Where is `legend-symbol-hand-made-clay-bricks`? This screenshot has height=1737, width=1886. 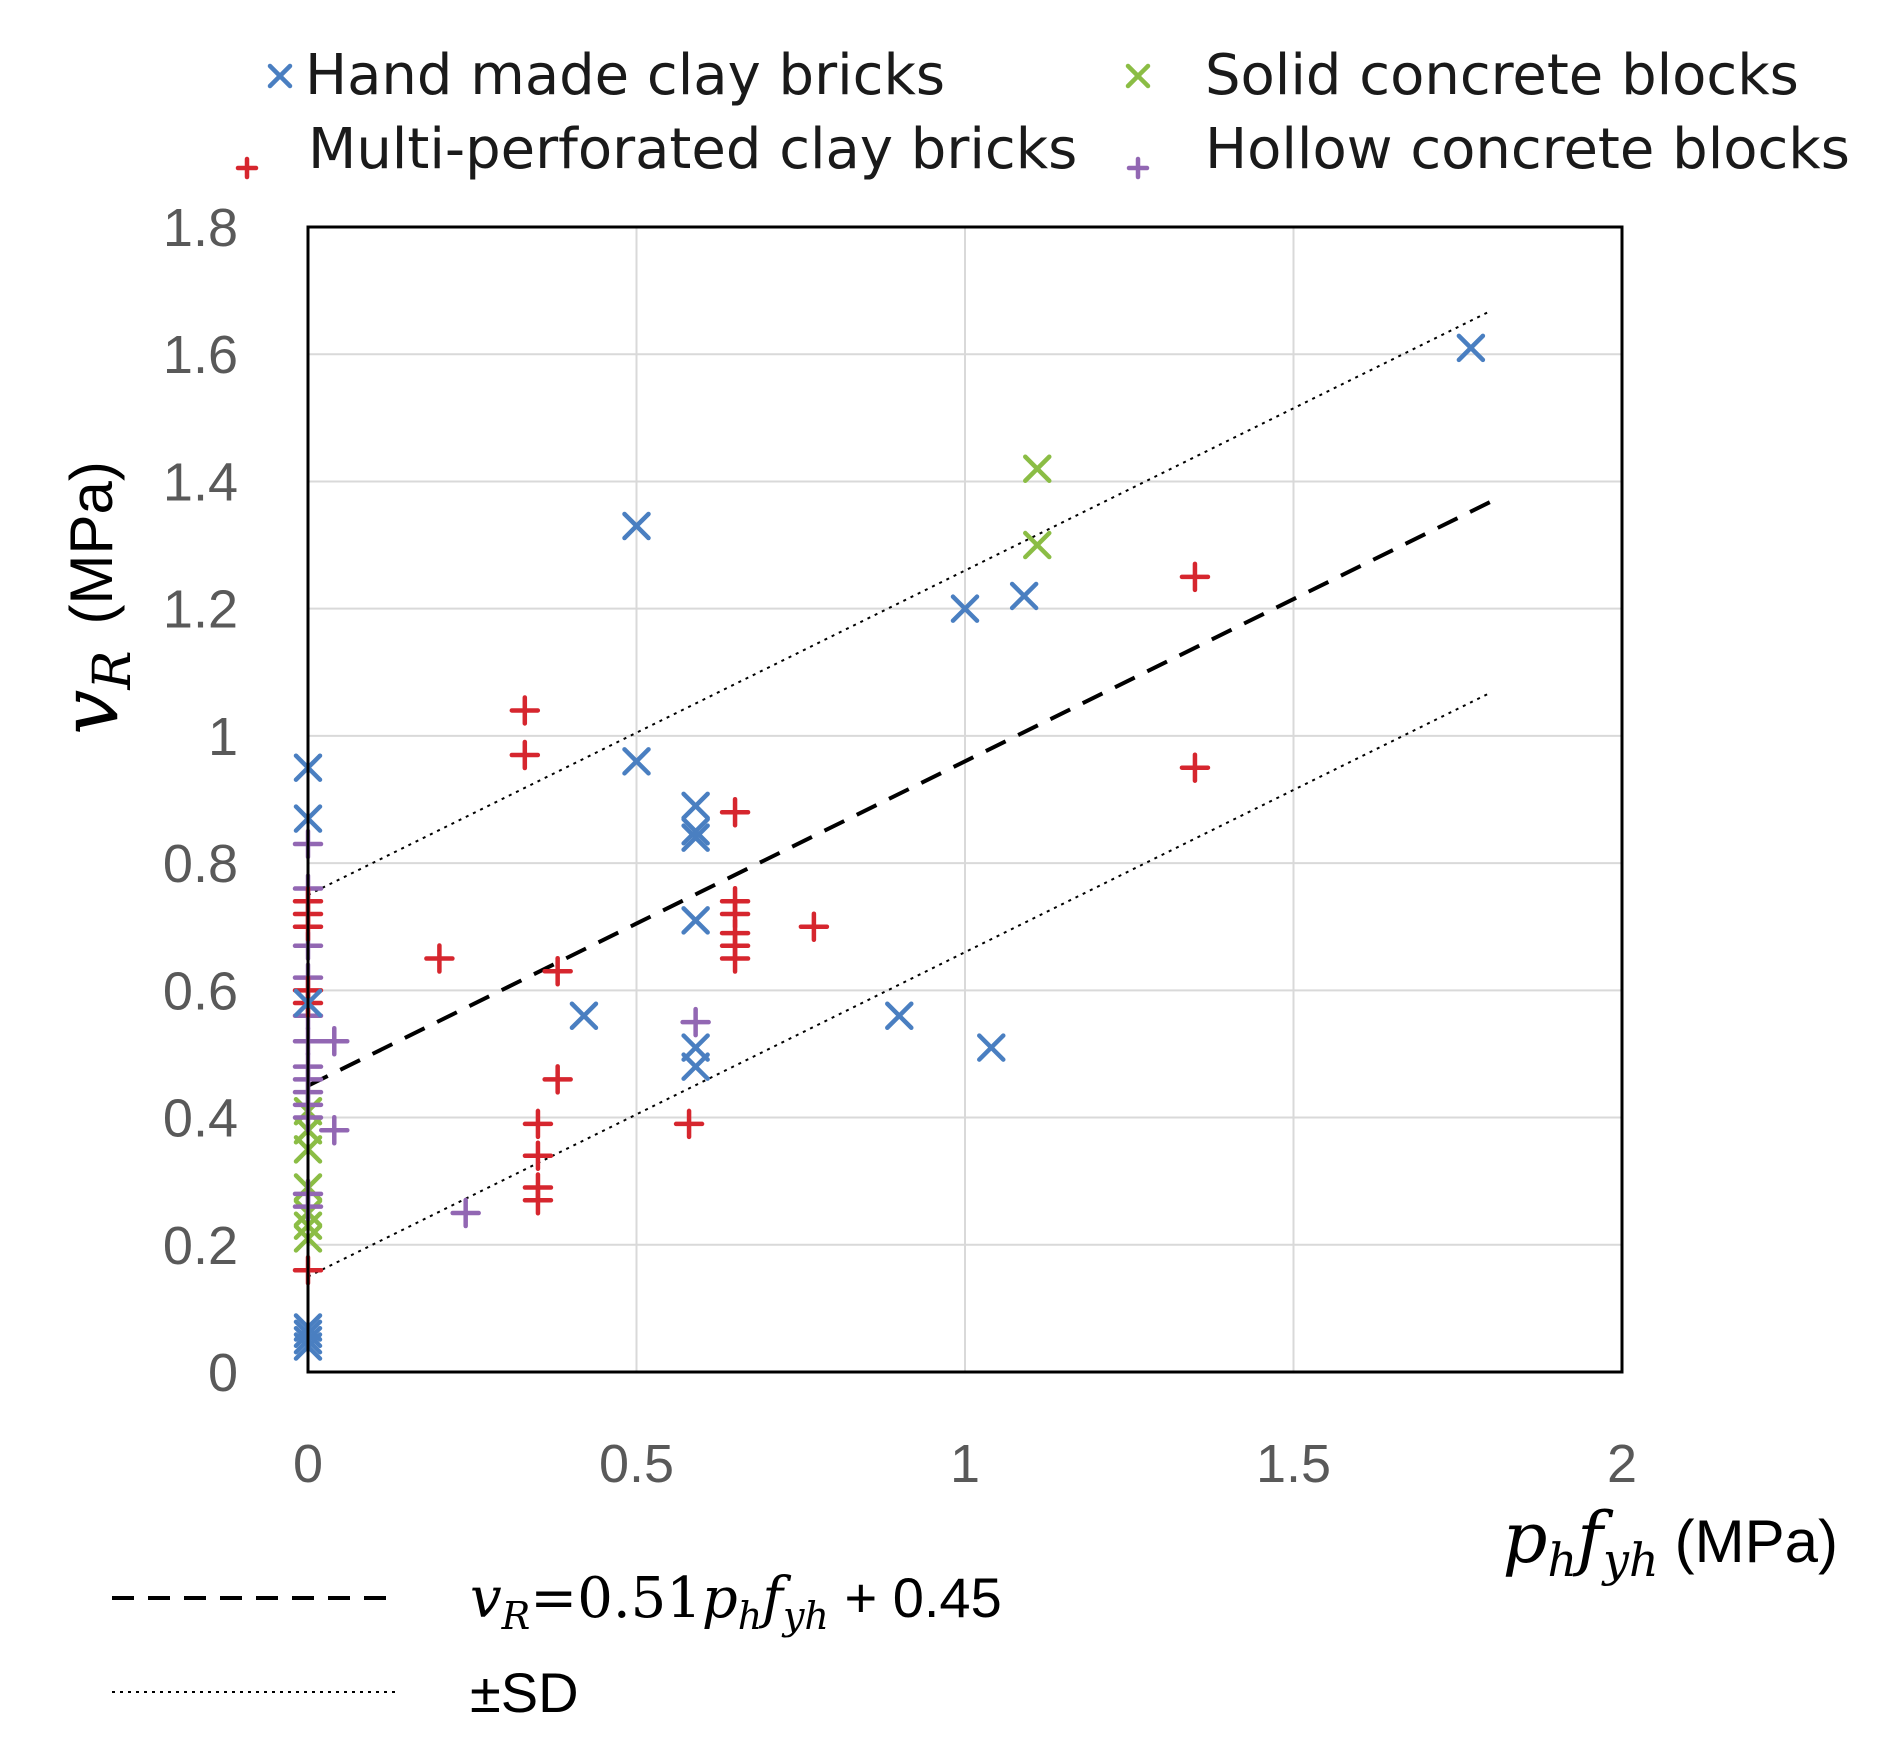
legend-symbol-hand-made-clay-bricks is located at coordinates (280, 76).